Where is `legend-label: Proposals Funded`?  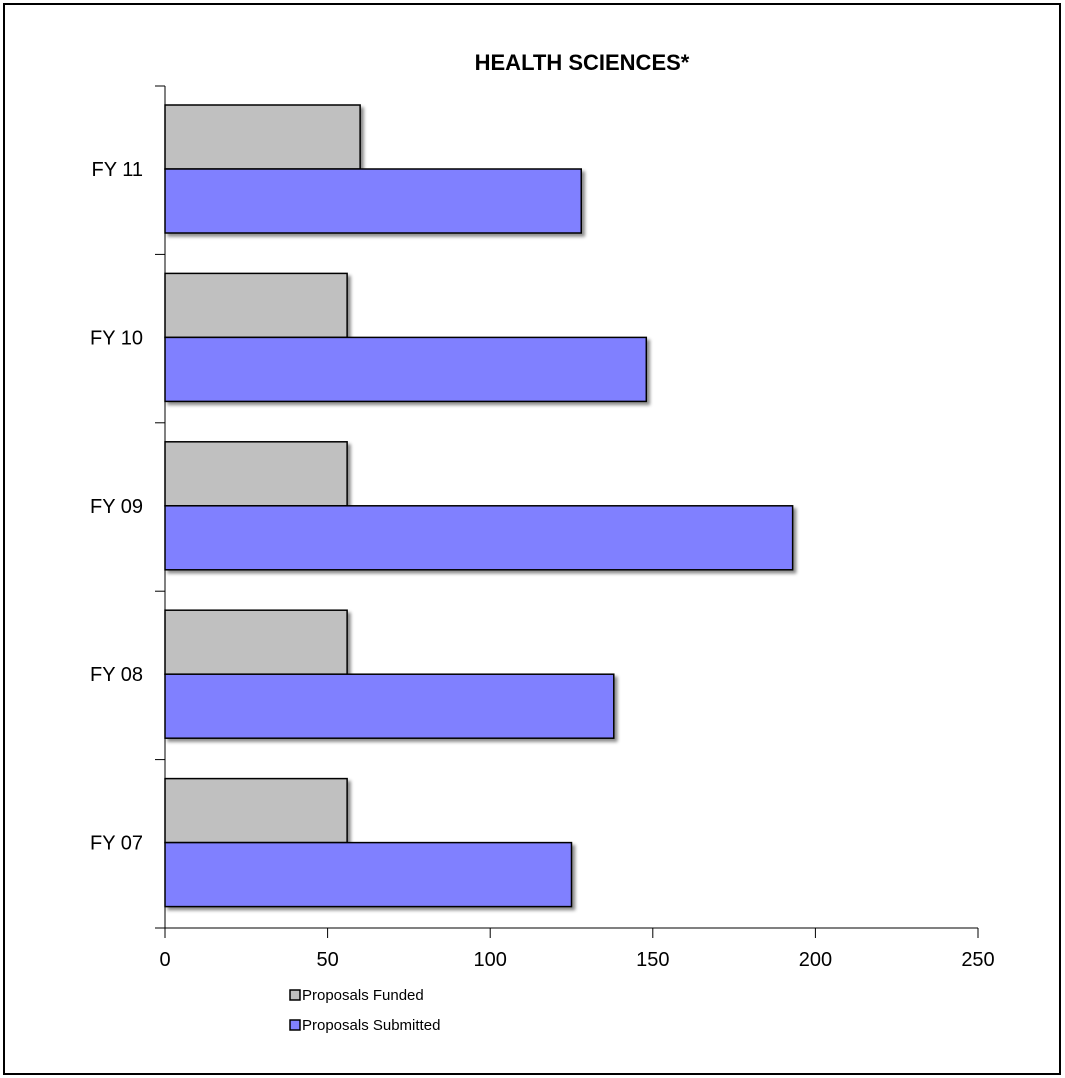 legend-label: Proposals Funded is located at coordinates (363, 995).